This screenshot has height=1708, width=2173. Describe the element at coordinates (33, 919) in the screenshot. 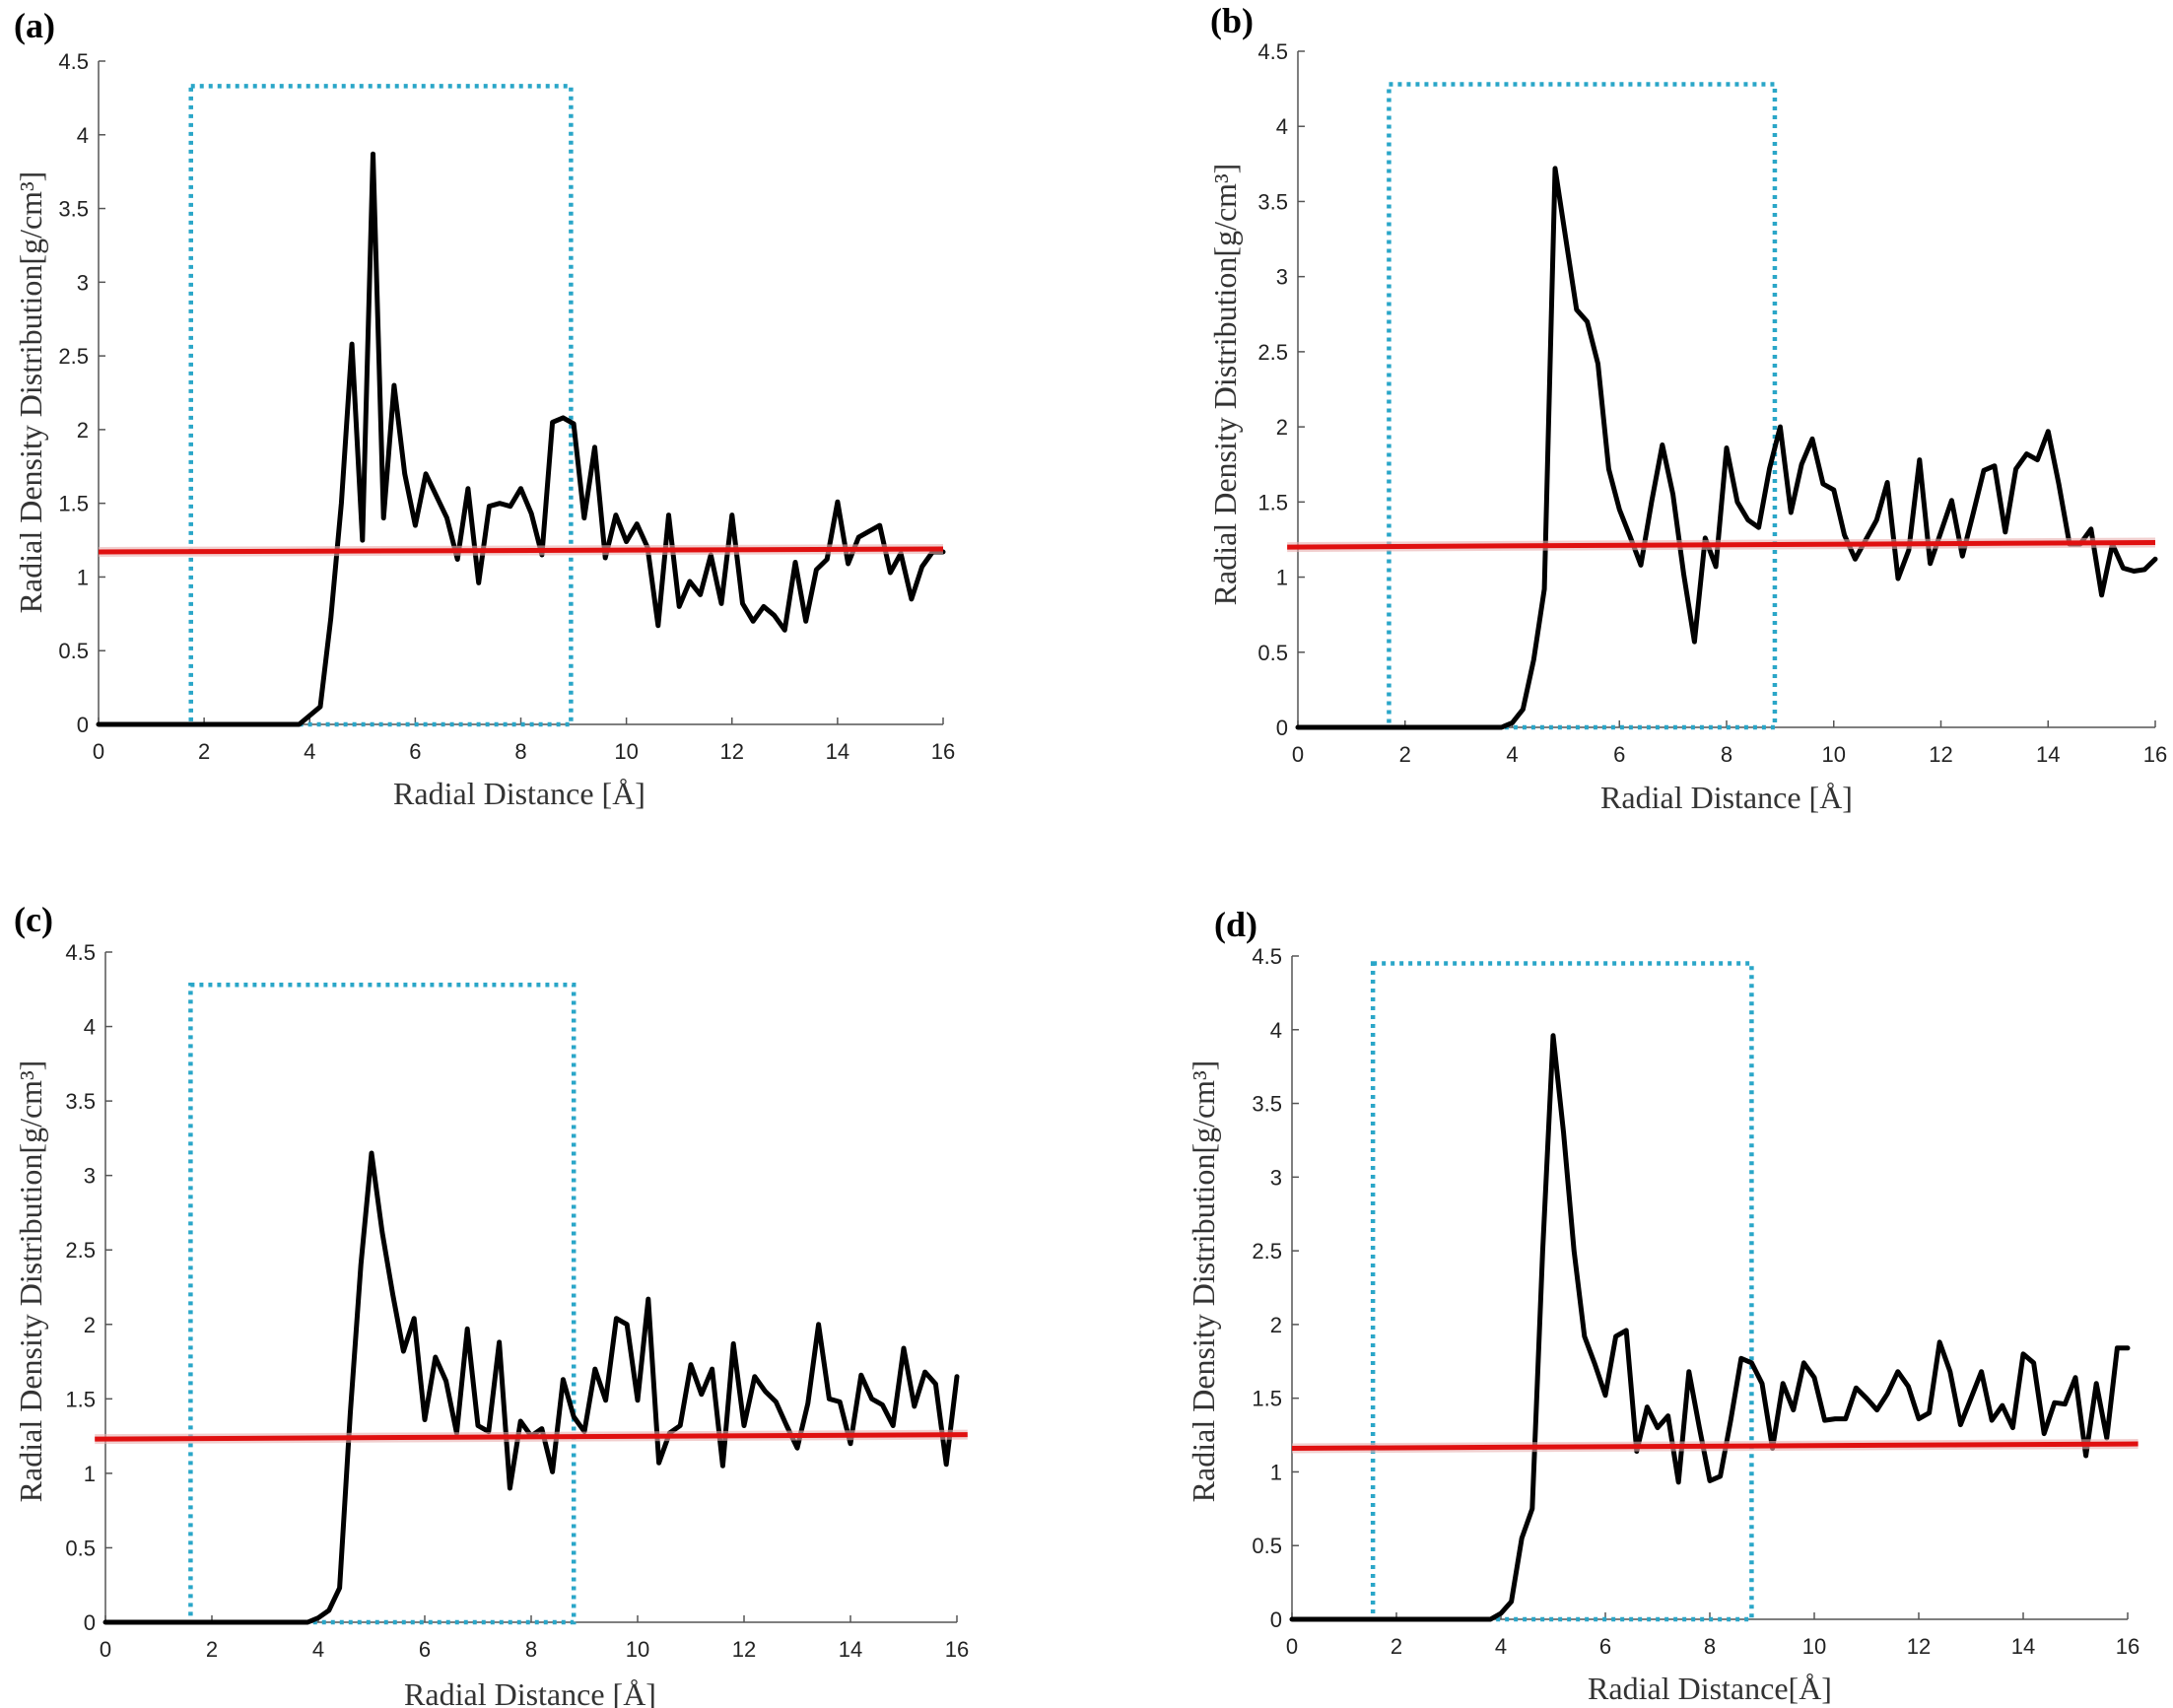

I see `panel-label: (c)` at that location.